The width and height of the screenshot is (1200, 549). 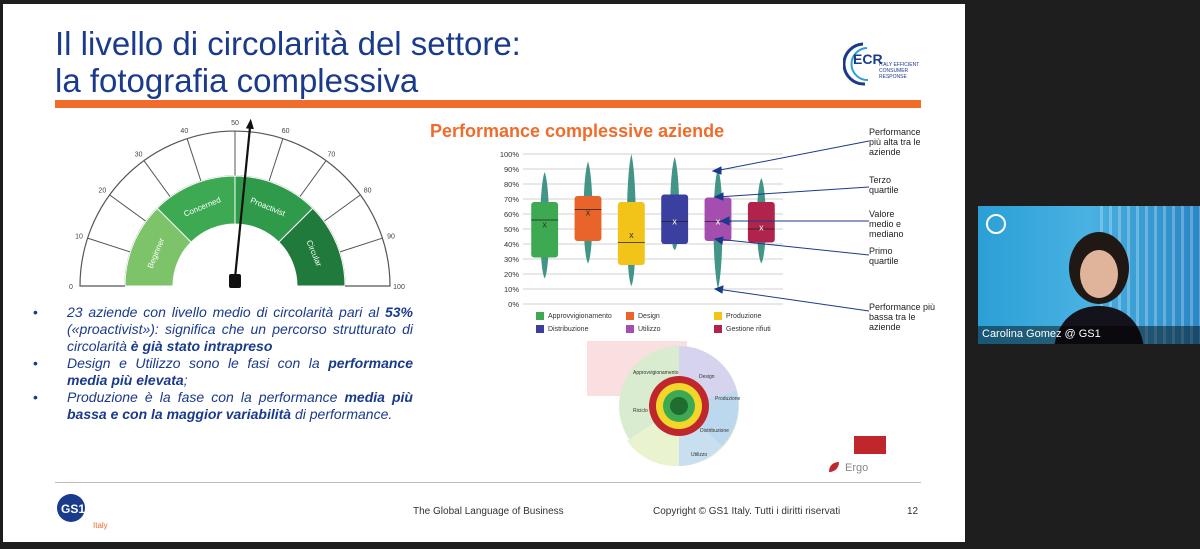 What do you see at coordinates (201, 346) in the screenshot?
I see `bullet-text: è già stato intrapreso` at bounding box center [201, 346].